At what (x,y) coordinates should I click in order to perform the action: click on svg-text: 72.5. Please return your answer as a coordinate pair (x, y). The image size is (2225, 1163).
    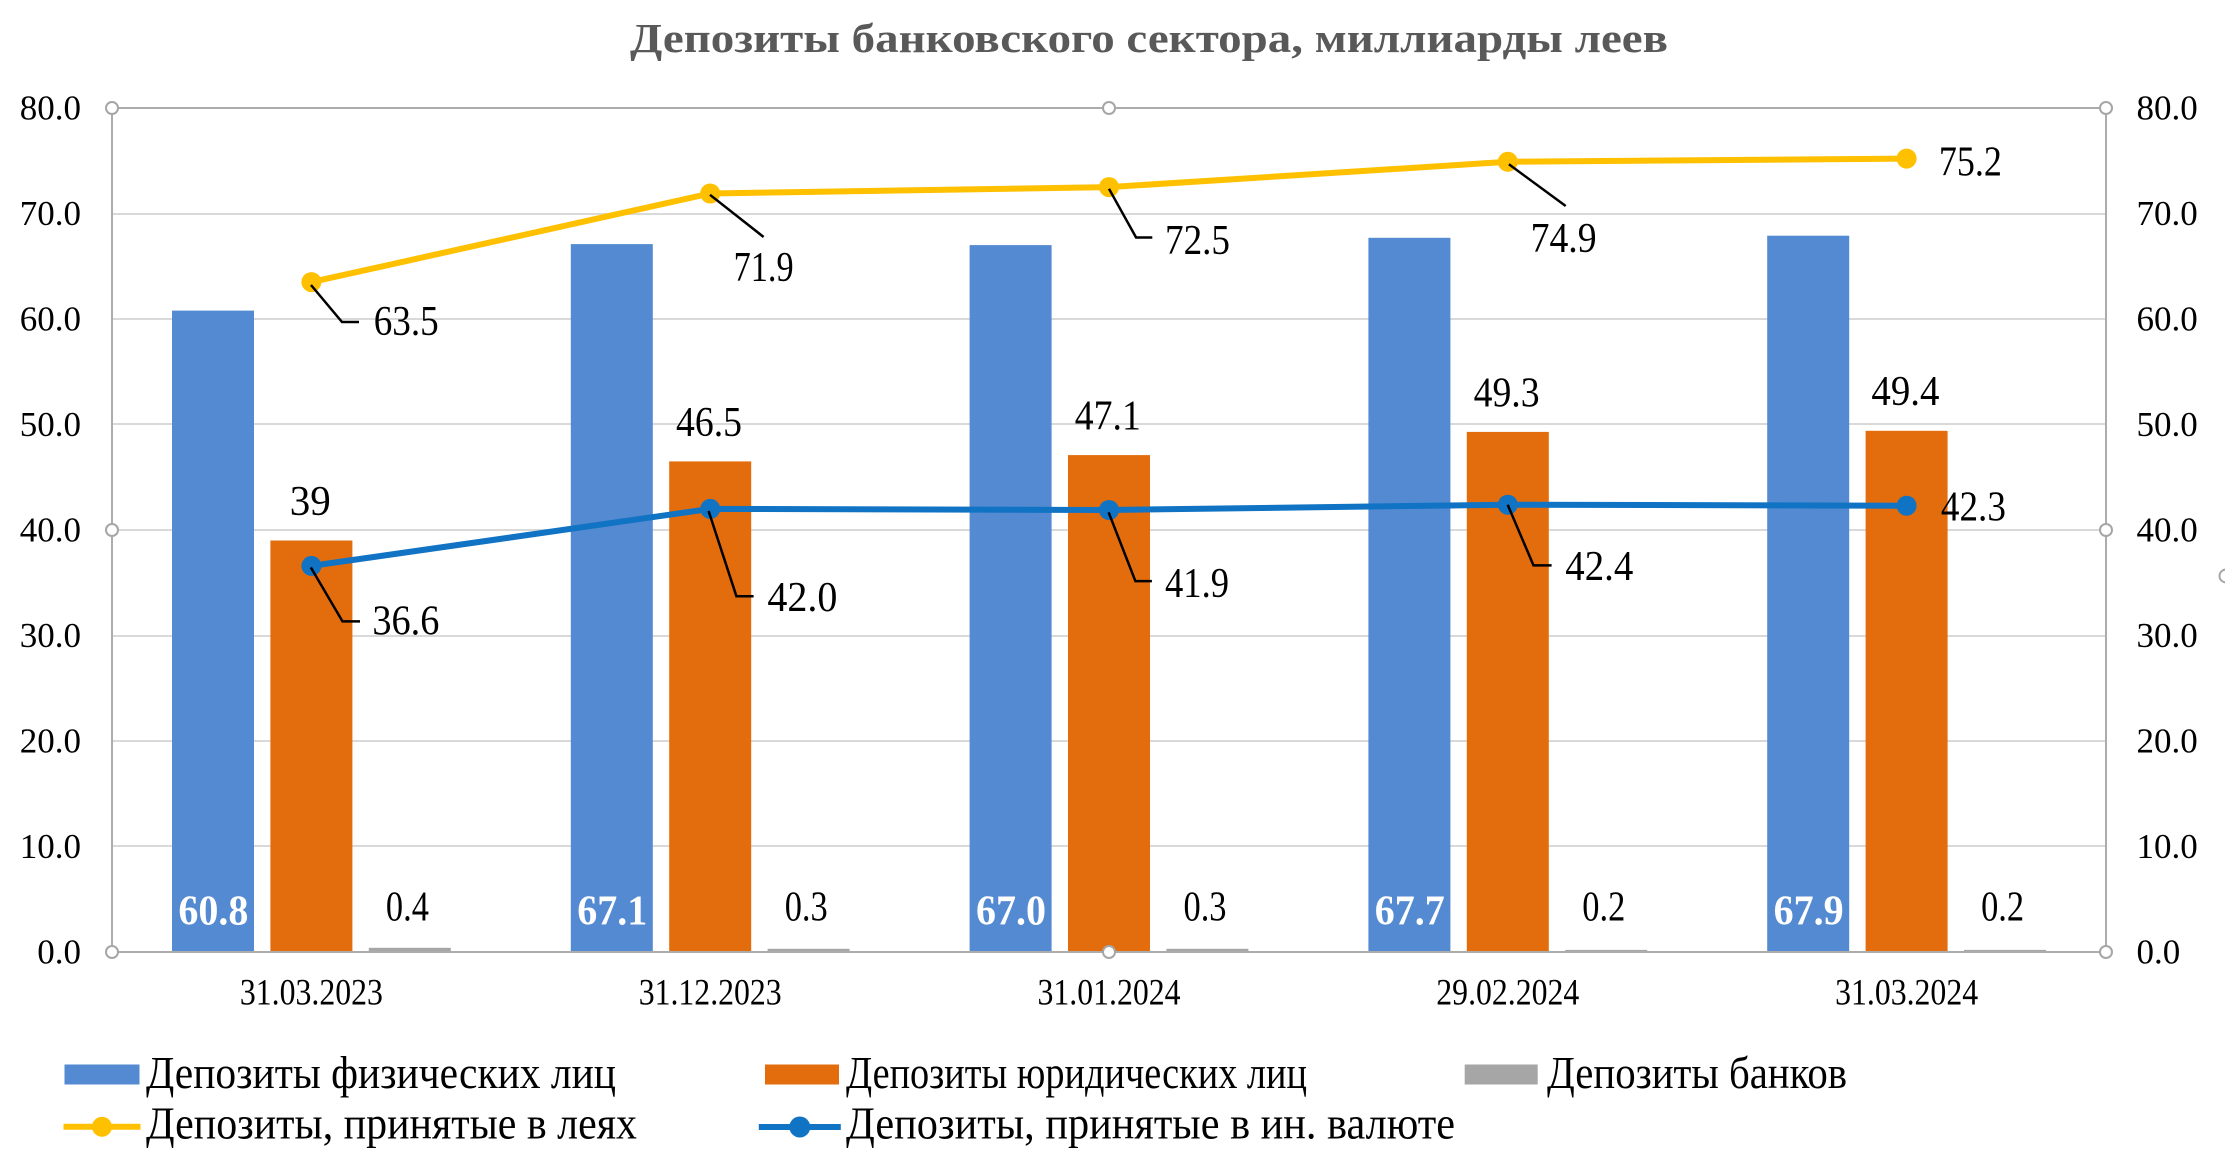
    Looking at the image, I should click on (1197, 240).